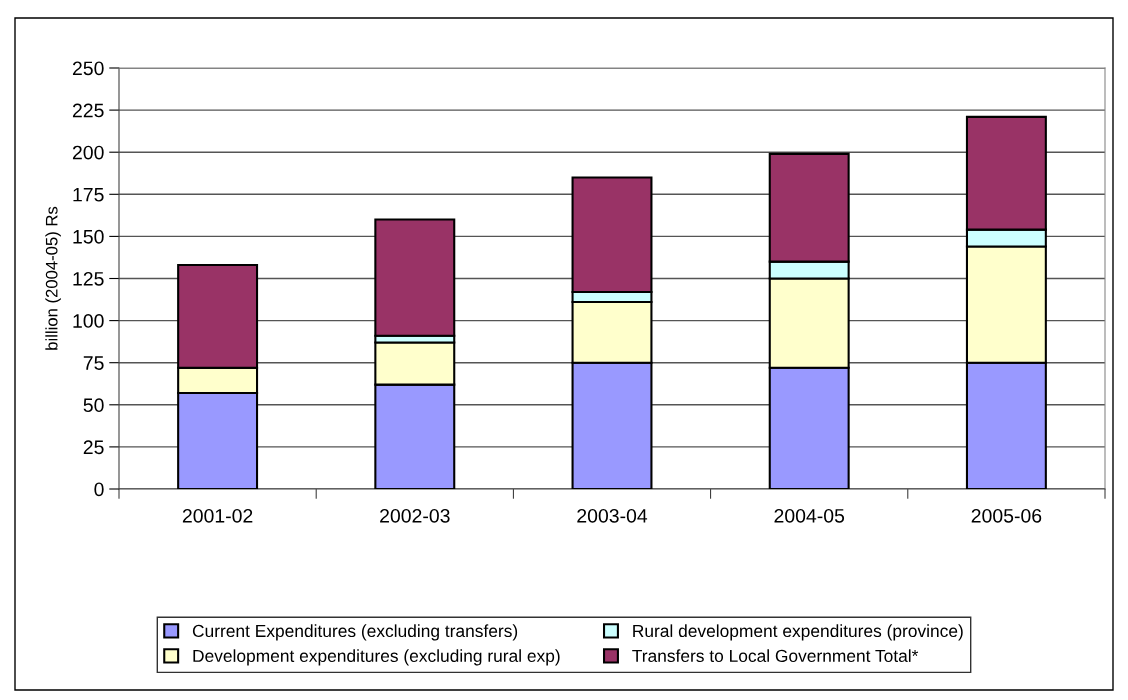 This screenshot has width=1128, height=700. What do you see at coordinates (93, 363) in the screenshot?
I see `y-tick-label: 75` at bounding box center [93, 363].